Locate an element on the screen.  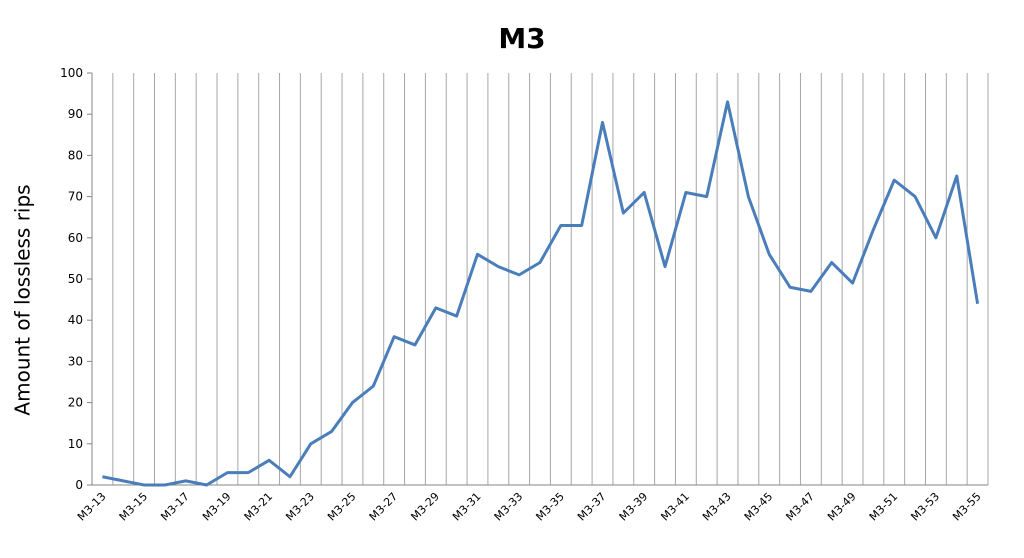
y-axis-label: Amount of lossless rips is located at coordinates (23, 299).